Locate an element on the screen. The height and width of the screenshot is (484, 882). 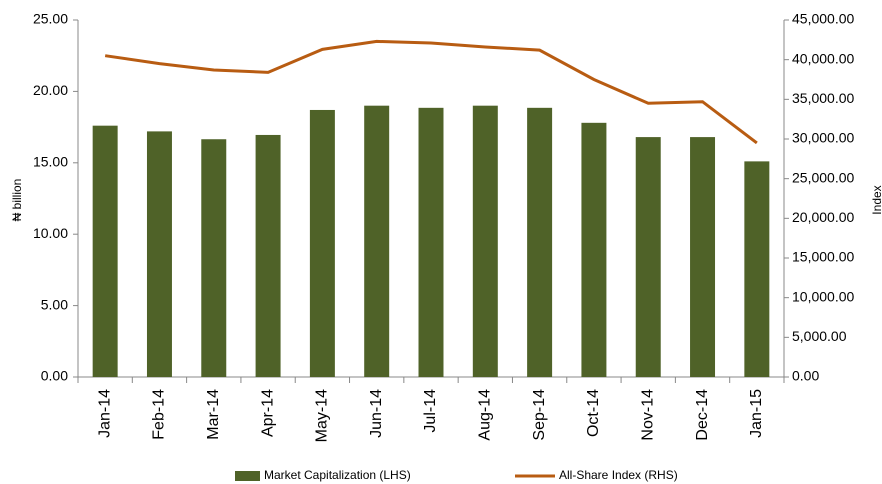
x-tick-label: Sep-14 is located at coordinates (539, 415).